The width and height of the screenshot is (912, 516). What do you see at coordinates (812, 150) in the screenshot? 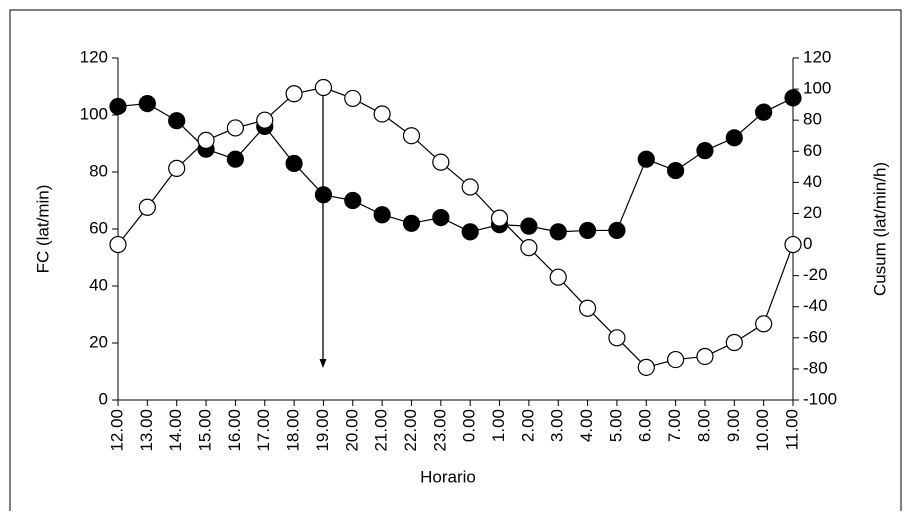
I see `y2-tick-label: 60` at bounding box center [812, 150].